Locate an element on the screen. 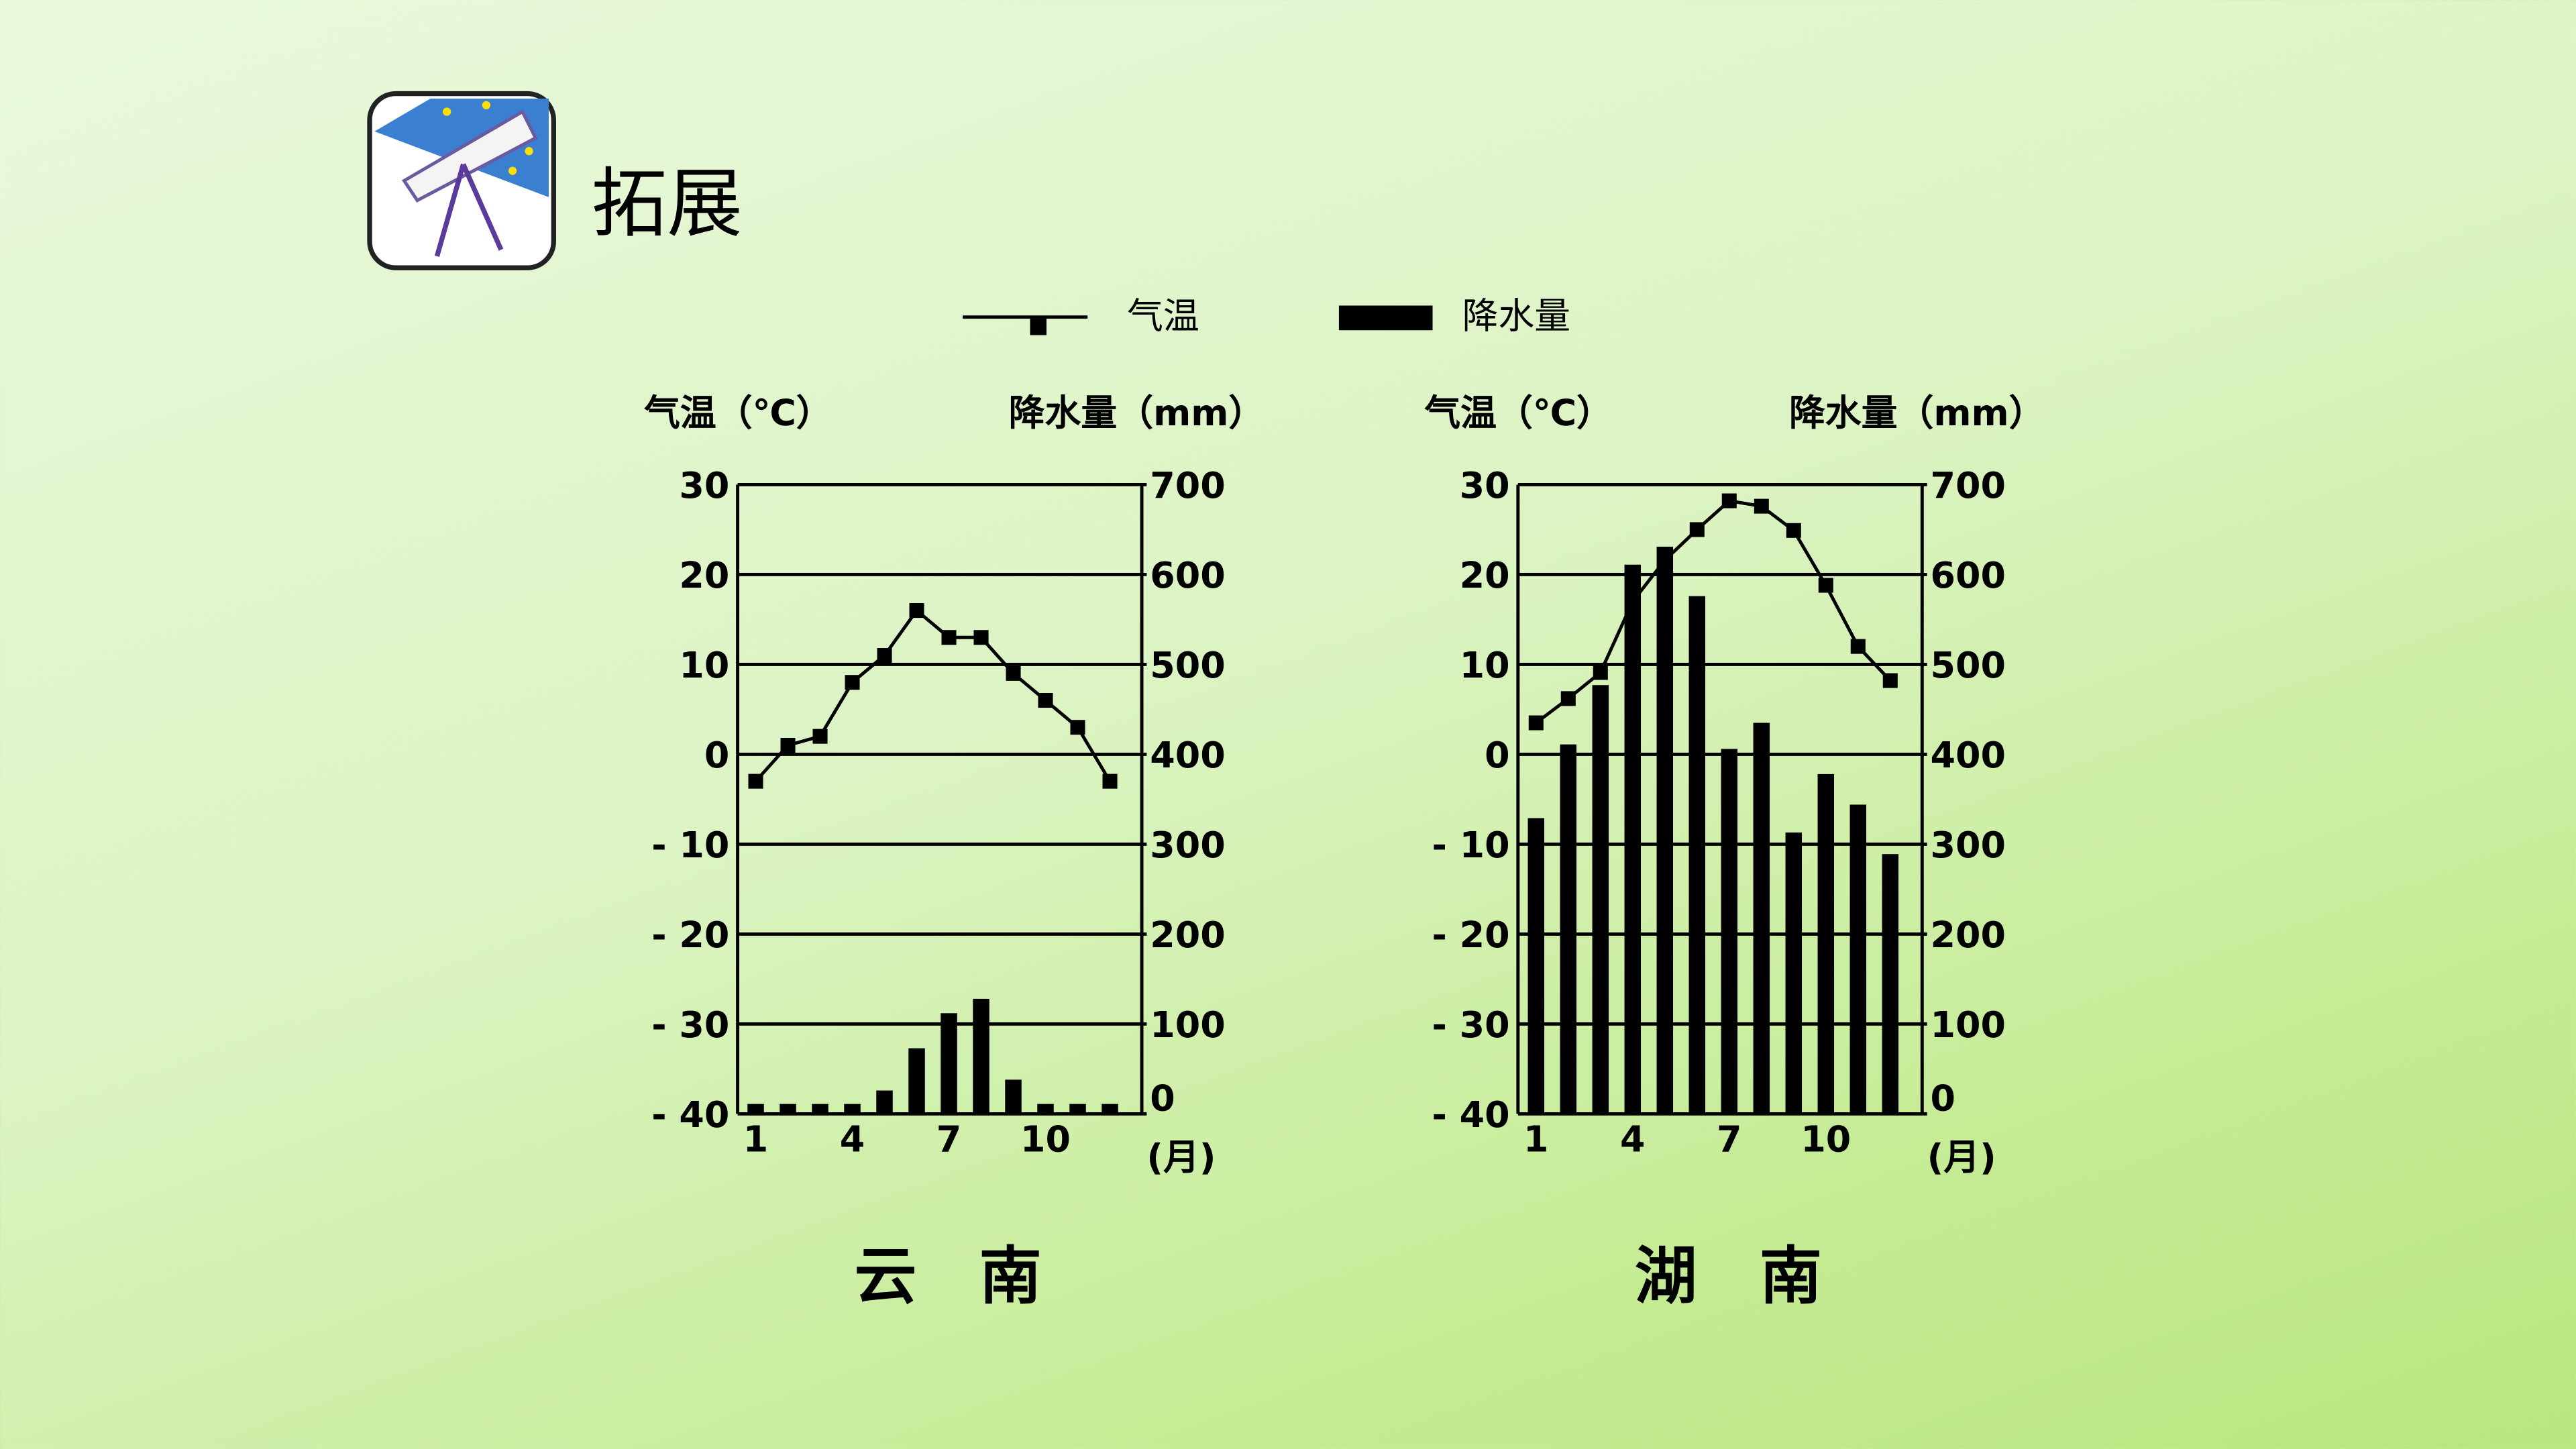  chart-title: 湖 南 is located at coordinates (1728, 1275).